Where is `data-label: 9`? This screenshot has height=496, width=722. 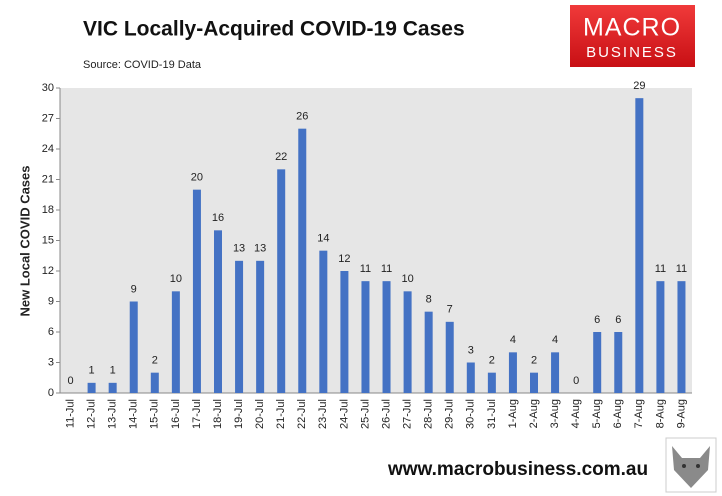 data-label: 9 is located at coordinates (134, 289).